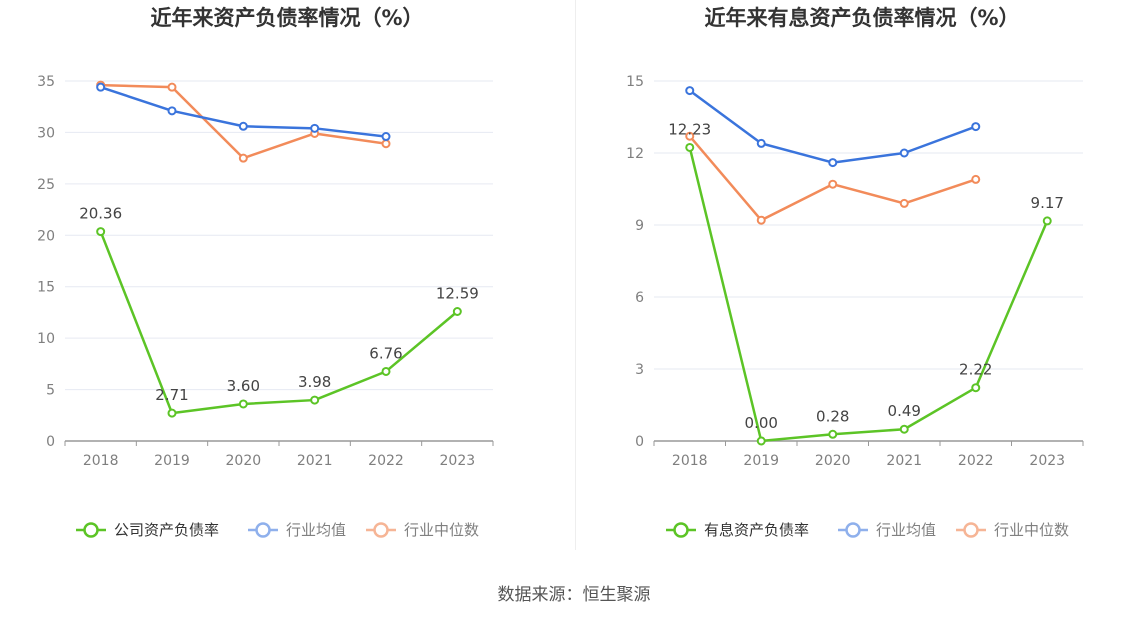  Describe the element at coordinates (46, 82) in the screenshot. I see `y-tick-label: 35` at that location.